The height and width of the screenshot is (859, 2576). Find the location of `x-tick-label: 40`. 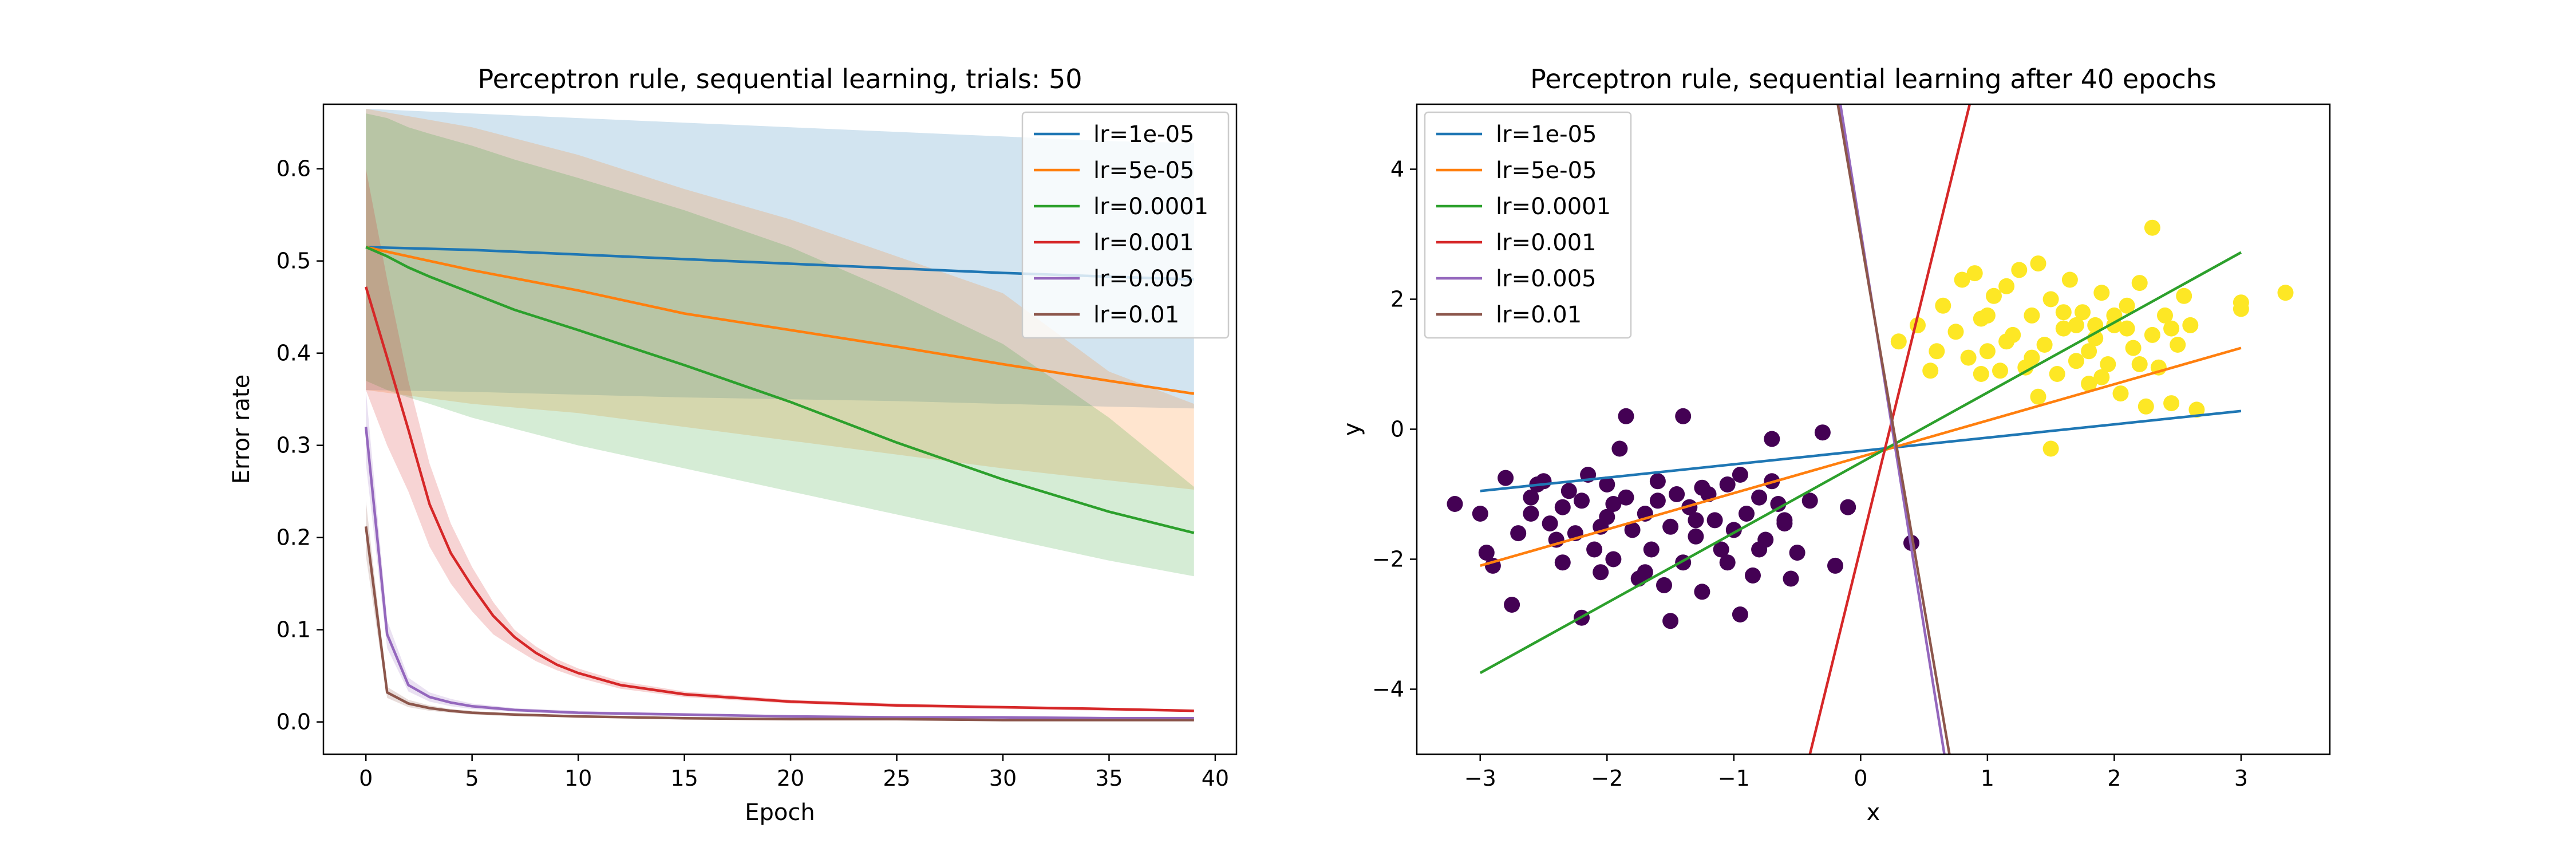

x-tick-label: 40 is located at coordinates (1215, 778).